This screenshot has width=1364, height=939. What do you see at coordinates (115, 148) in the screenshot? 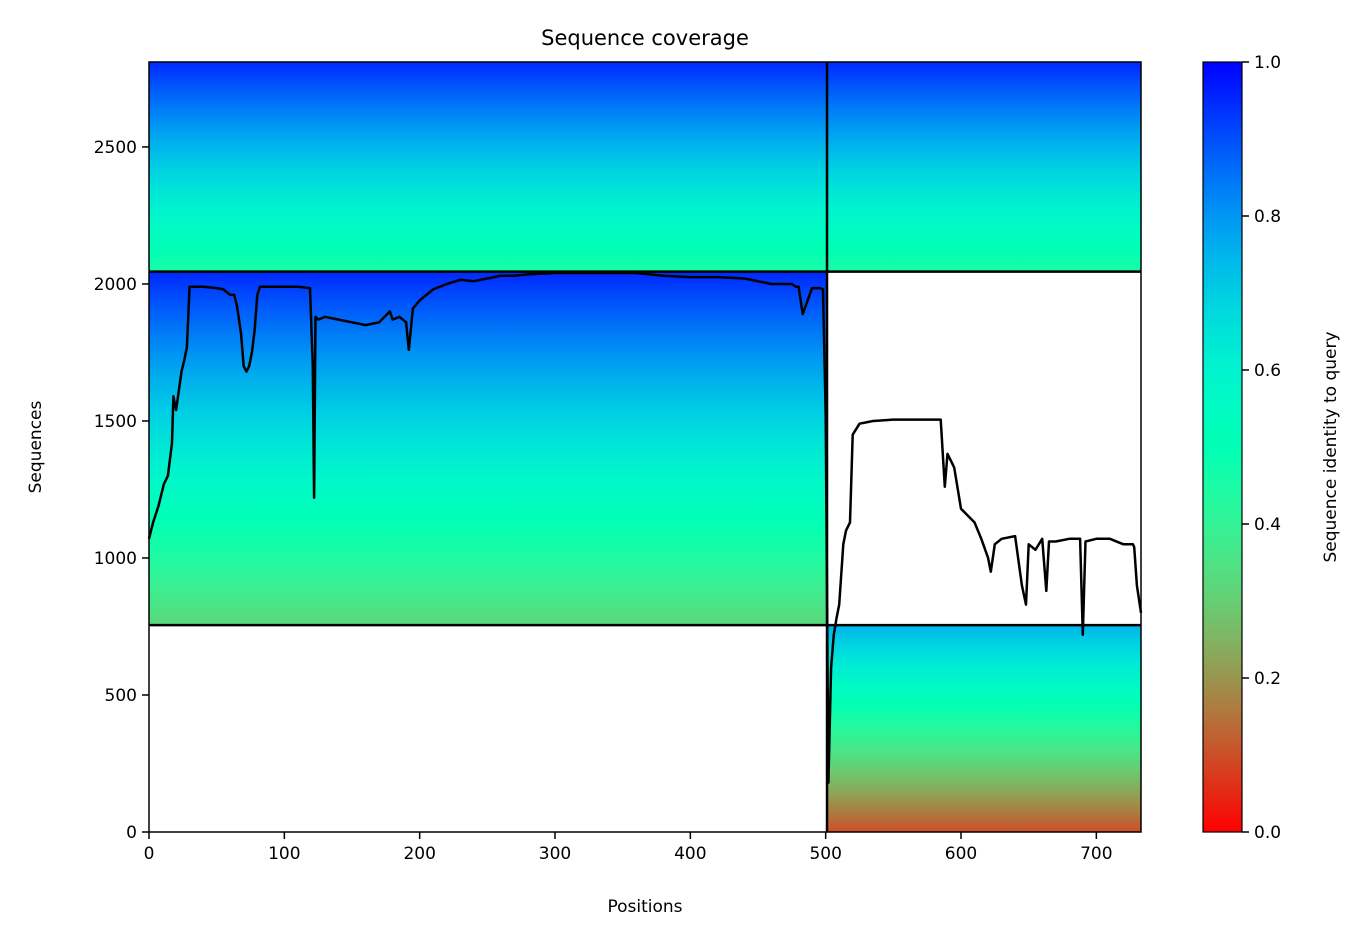
I see `y-tick-label: 2500` at bounding box center [115, 148].